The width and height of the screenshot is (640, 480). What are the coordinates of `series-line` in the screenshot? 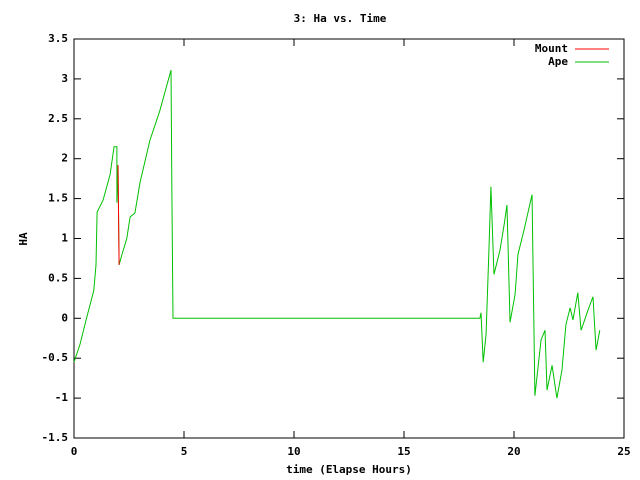 It's located at (118, 215).